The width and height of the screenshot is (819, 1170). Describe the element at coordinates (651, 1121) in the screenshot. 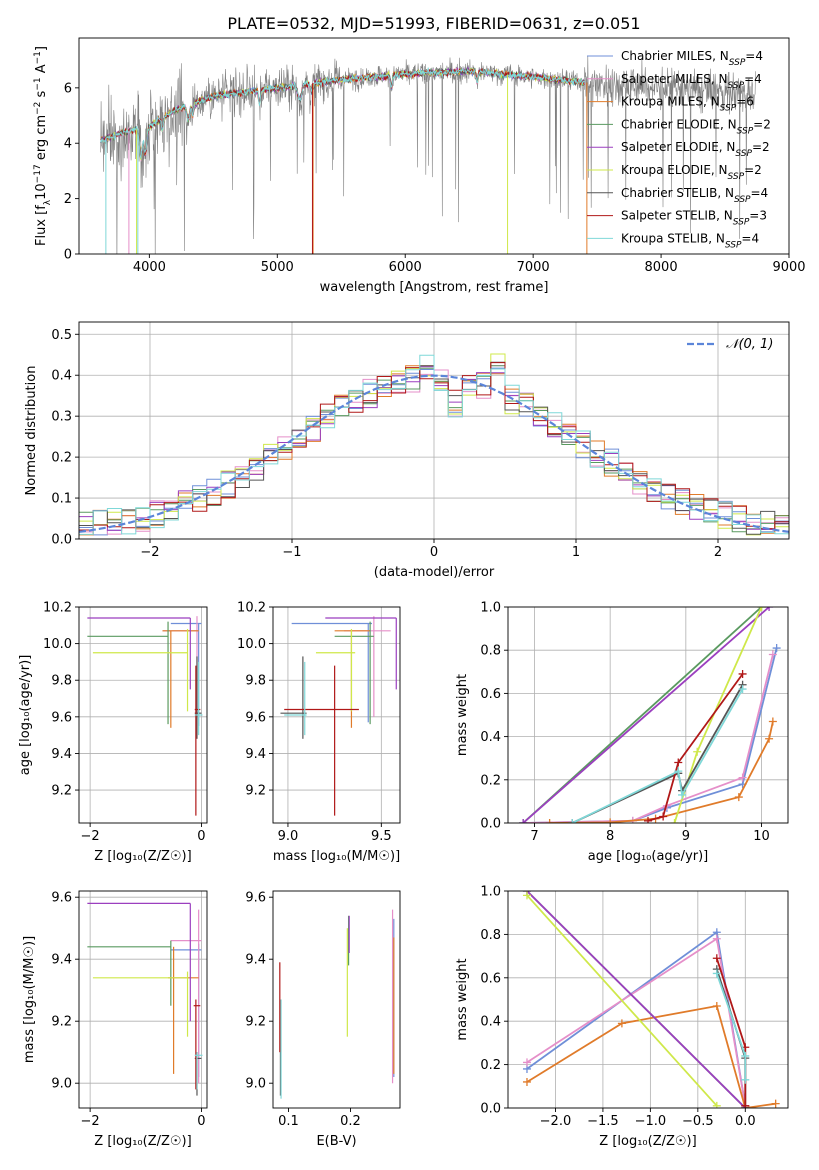

I see `x-tick-label: −1.0` at that location.